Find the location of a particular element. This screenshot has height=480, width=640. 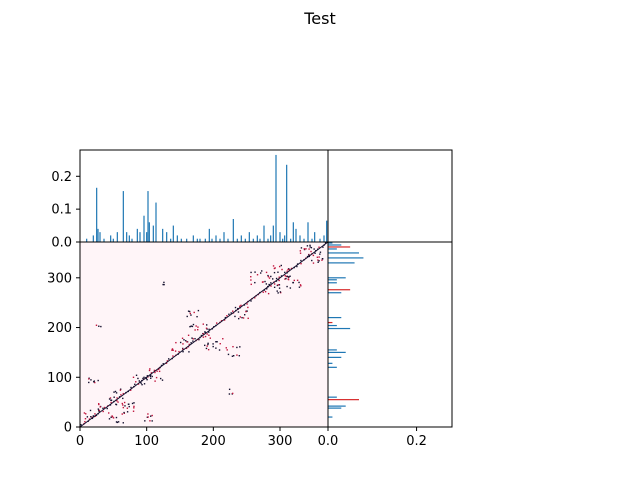

heatmap-y-tick-label: 300 is located at coordinates (59, 278).